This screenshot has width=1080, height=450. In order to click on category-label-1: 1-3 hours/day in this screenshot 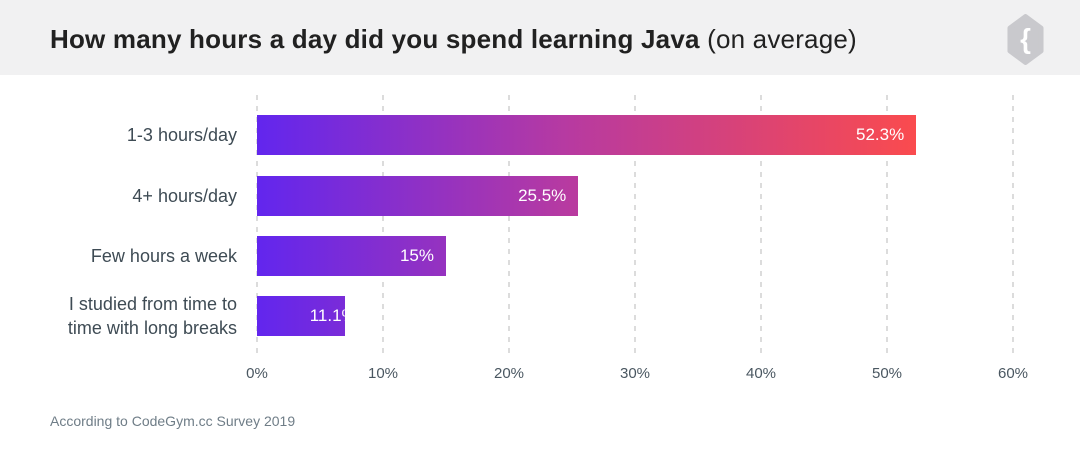, I will do `click(181, 135)`.